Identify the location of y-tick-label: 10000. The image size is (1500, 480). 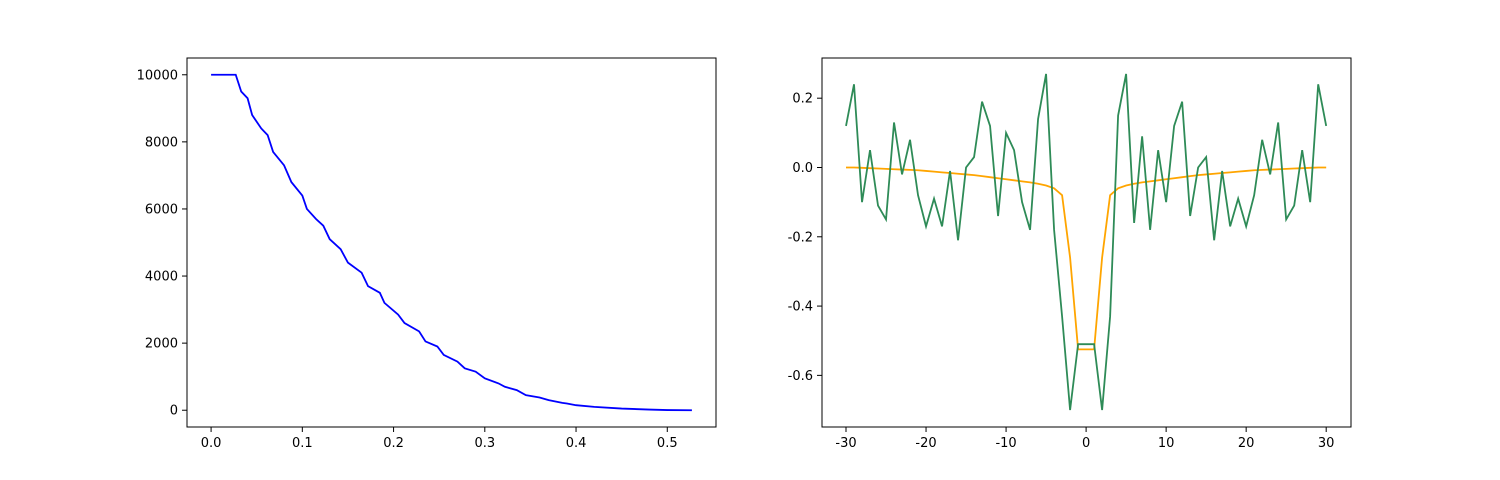
(157, 75).